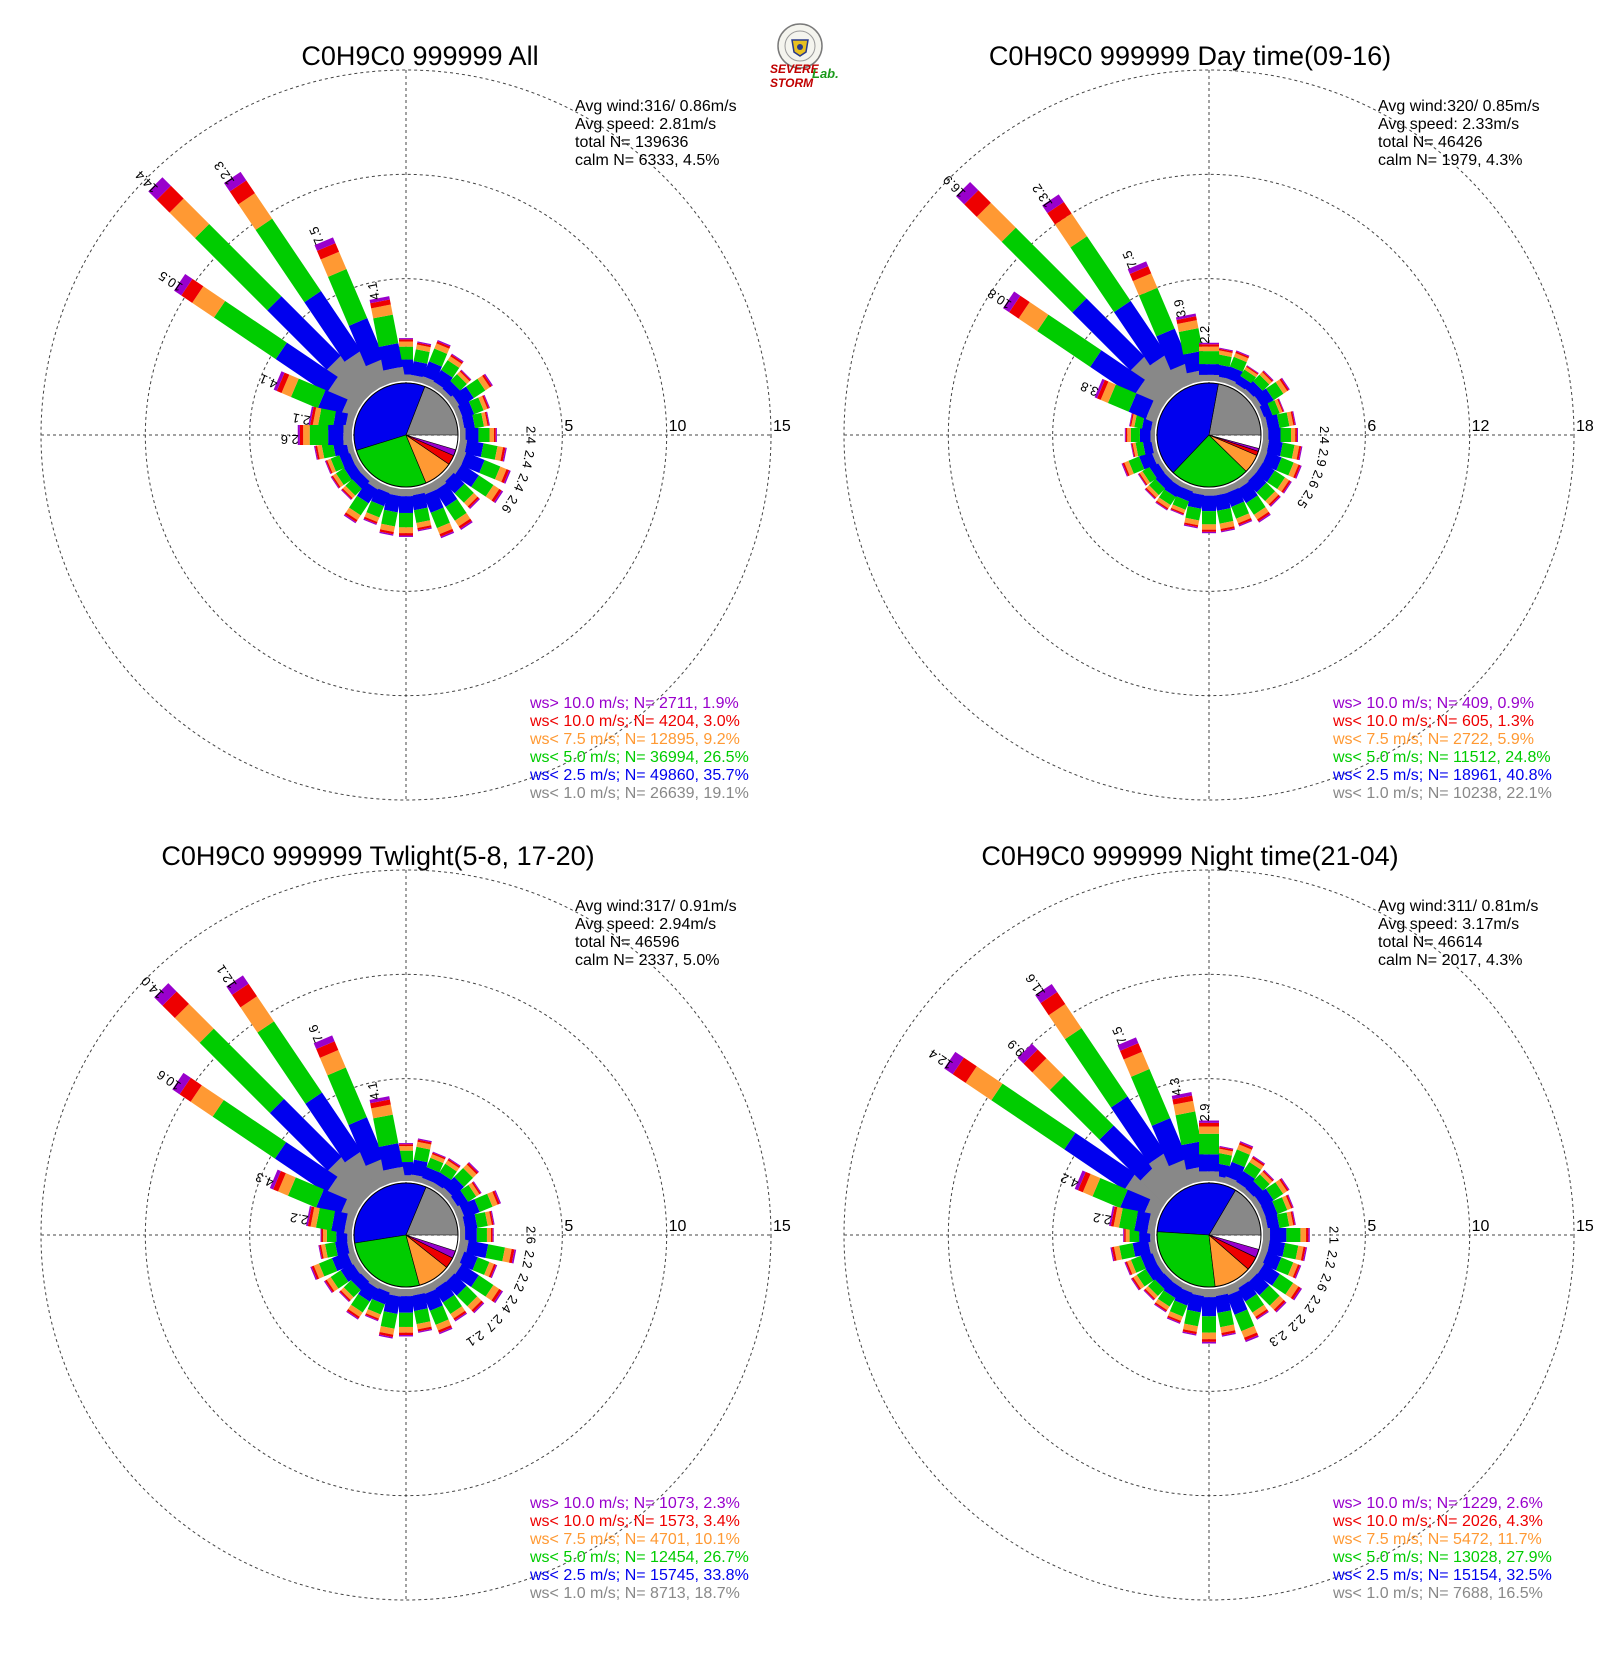  I want to click on legend-entry: ws< 5.0 m/s; N= 12454, 26.7%, so click(639, 1557).